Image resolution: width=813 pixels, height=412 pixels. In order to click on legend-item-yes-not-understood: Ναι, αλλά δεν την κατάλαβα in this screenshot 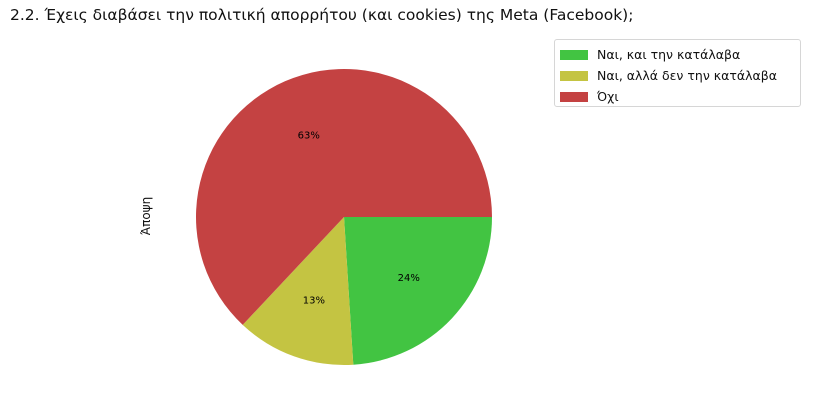, I will do `click(680, 75)`.